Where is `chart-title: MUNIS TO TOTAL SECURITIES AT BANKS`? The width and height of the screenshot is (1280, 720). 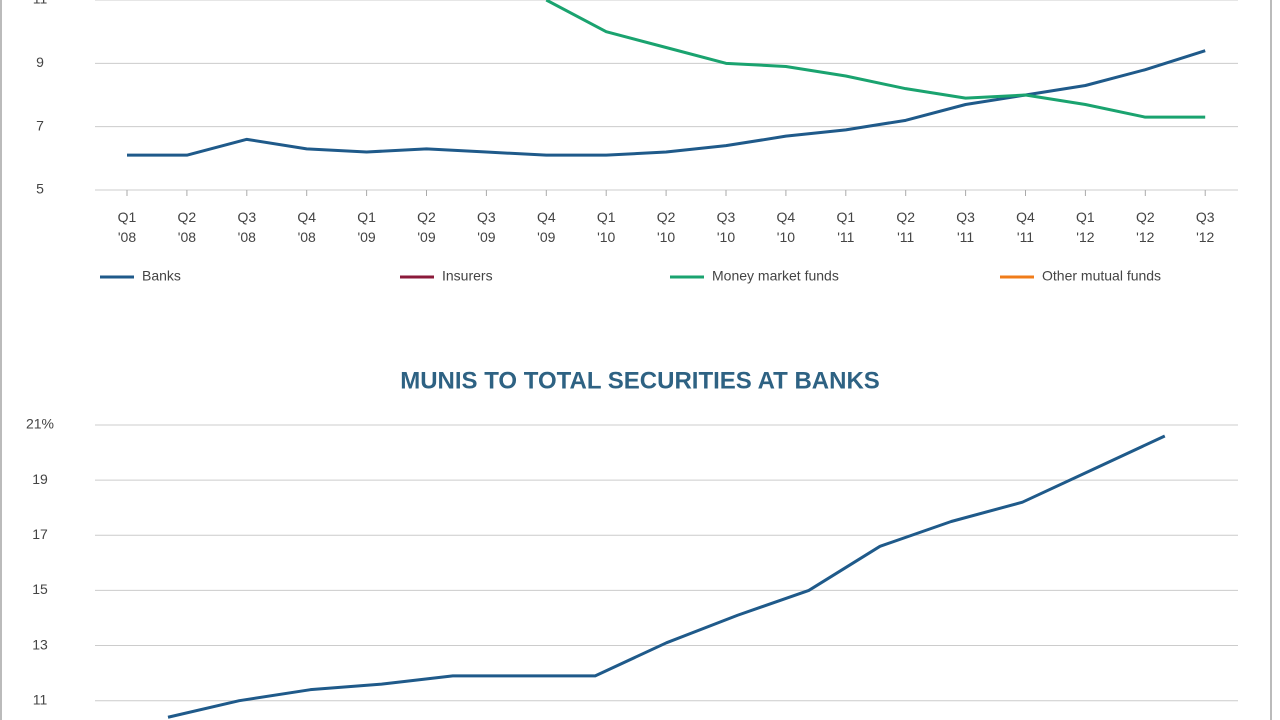 chart-title: MUNIS TO TOTAL SECURITIES AT BANKS is located at coordinates (640, 380).